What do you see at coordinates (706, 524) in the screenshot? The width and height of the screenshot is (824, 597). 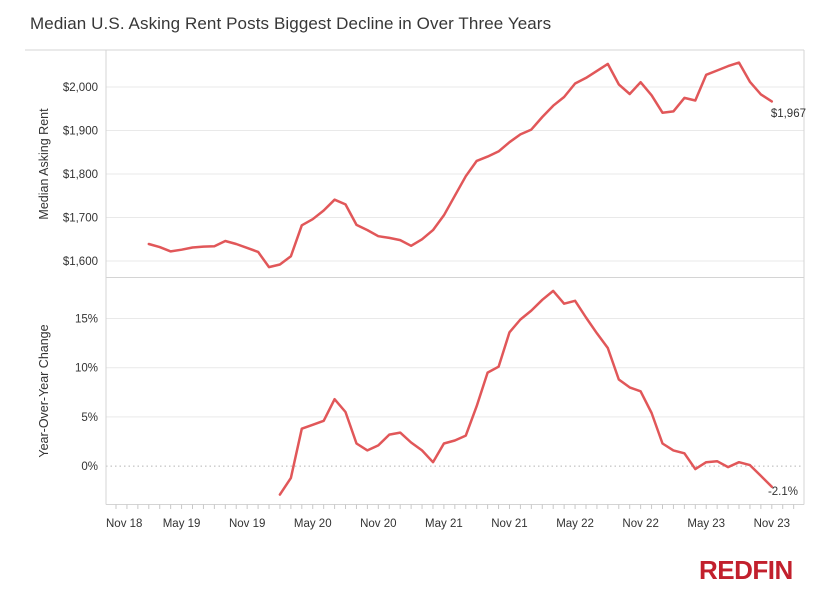 I see `x-tick-label: May 23` at bounding box center [706, 524].